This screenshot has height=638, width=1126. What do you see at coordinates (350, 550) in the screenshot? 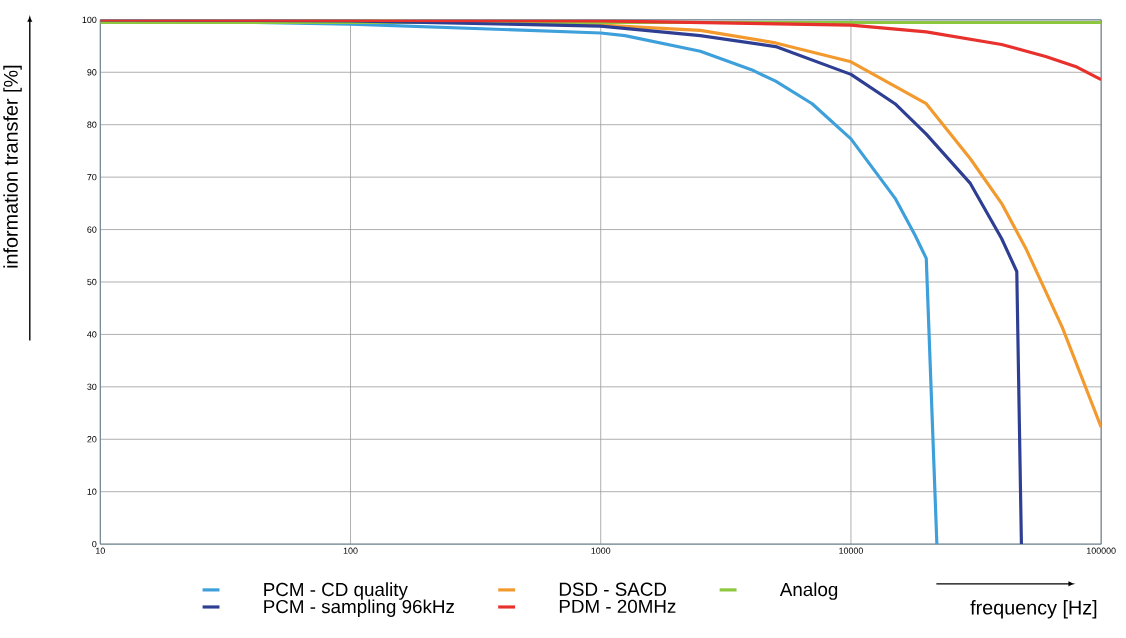
I see `x-tick-label: 100` at bounding box center [350, 550].